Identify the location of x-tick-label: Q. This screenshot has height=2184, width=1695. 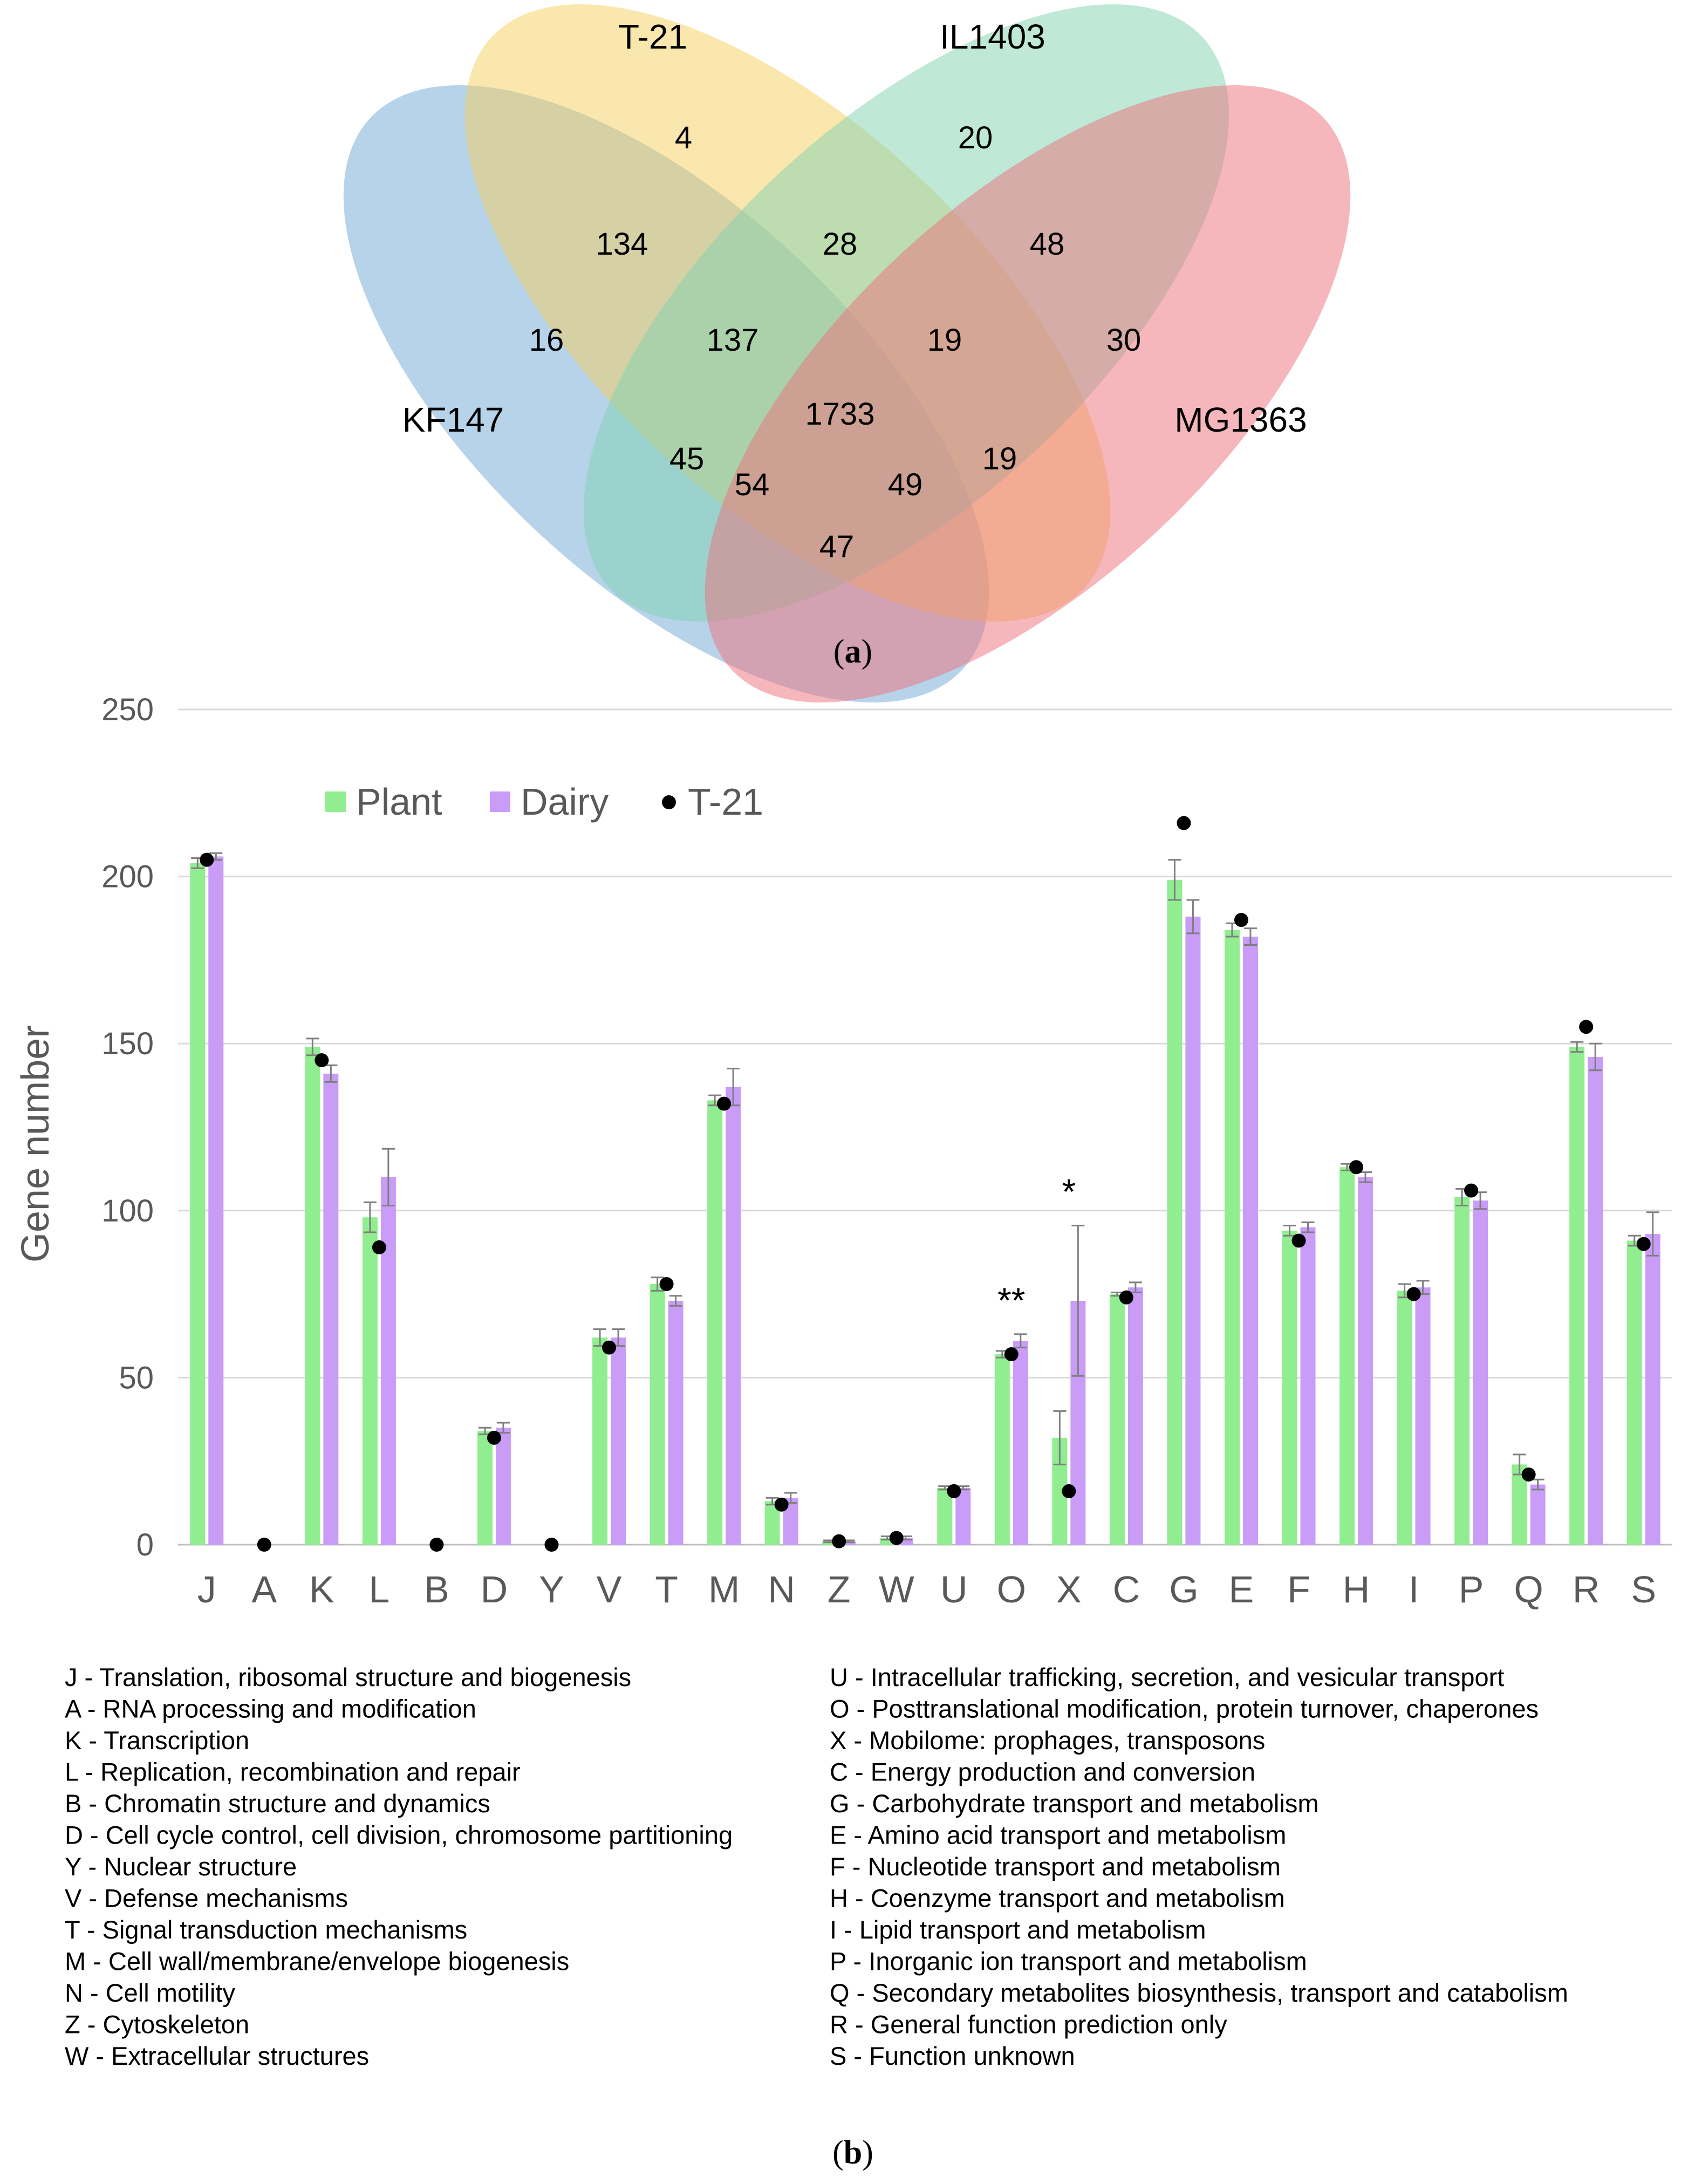
(1528, 1589).